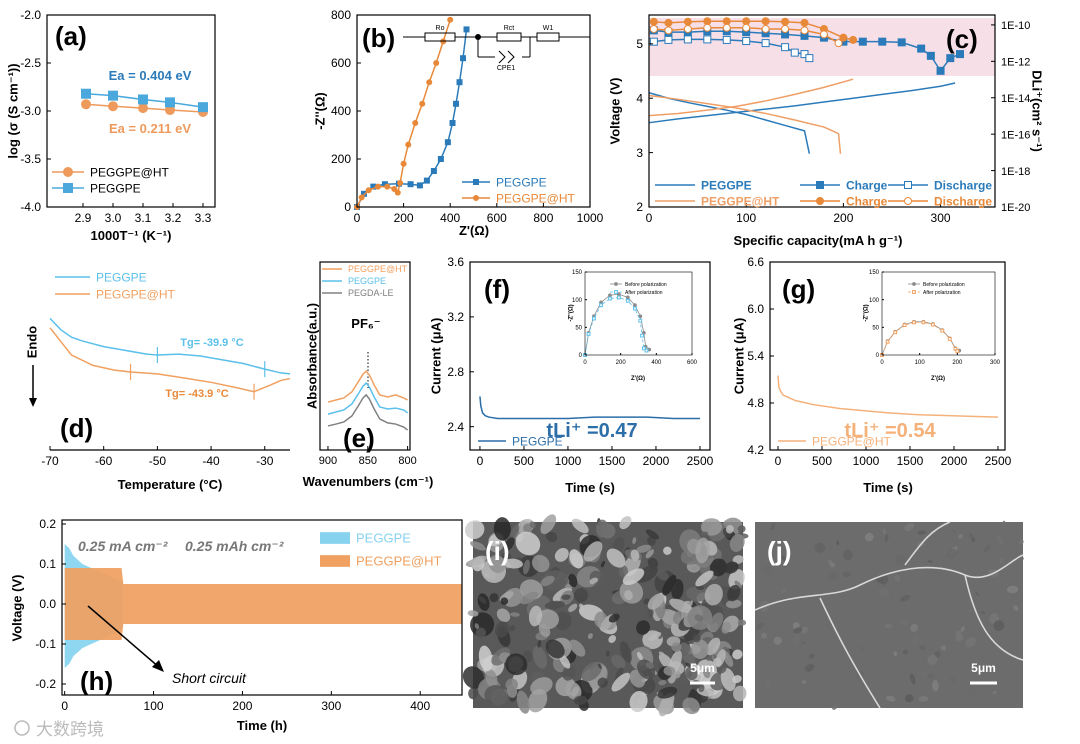  I want to click on x-tick-label: -30, so click(265, 461).